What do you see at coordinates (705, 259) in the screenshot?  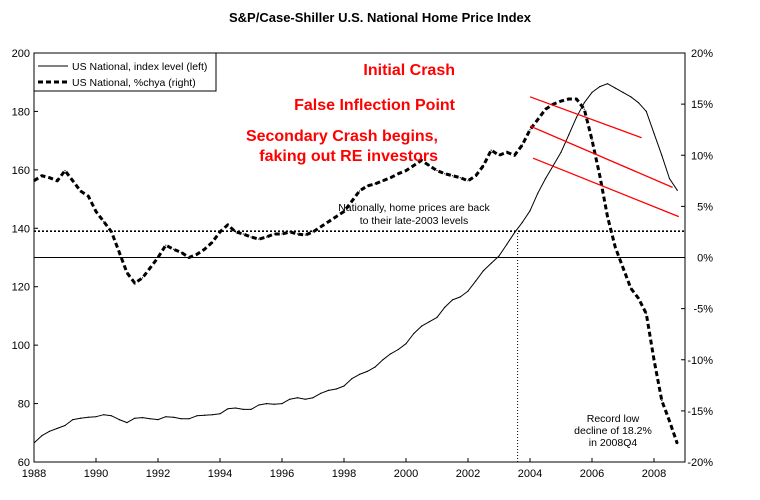 I see `y-right-tick-label: 0%` at bounding box center [705, 259].